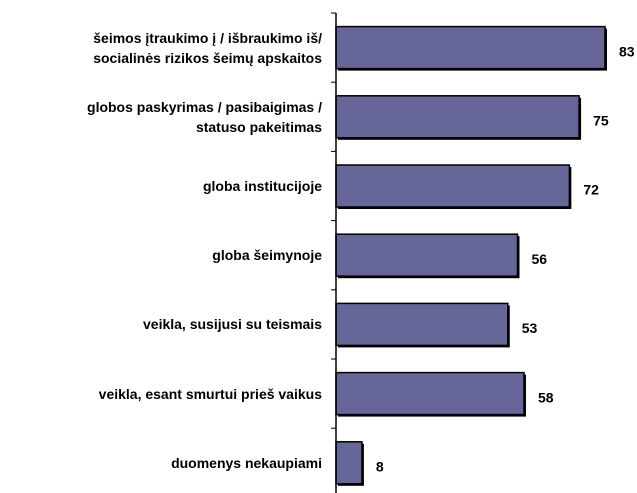 This screenshot has height=493, width=637. What do you see at coordinates (380, 467) in the screenshot?
I see `value-label: 8` at bounding box center [380, 467].